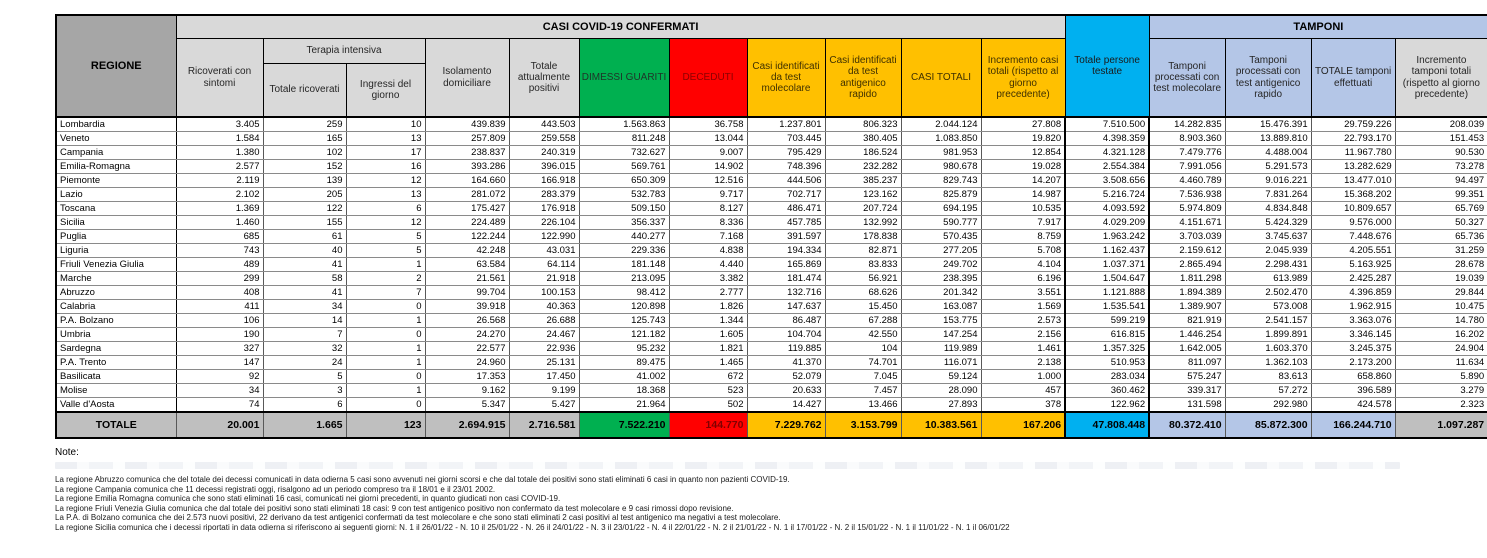 Image resolution: width=1487 pixels, height=558 pixels. What do you see at coordinates (219, 306) in the screenshot?
I see `value-cell: 411` at bounding box center [219, 306].